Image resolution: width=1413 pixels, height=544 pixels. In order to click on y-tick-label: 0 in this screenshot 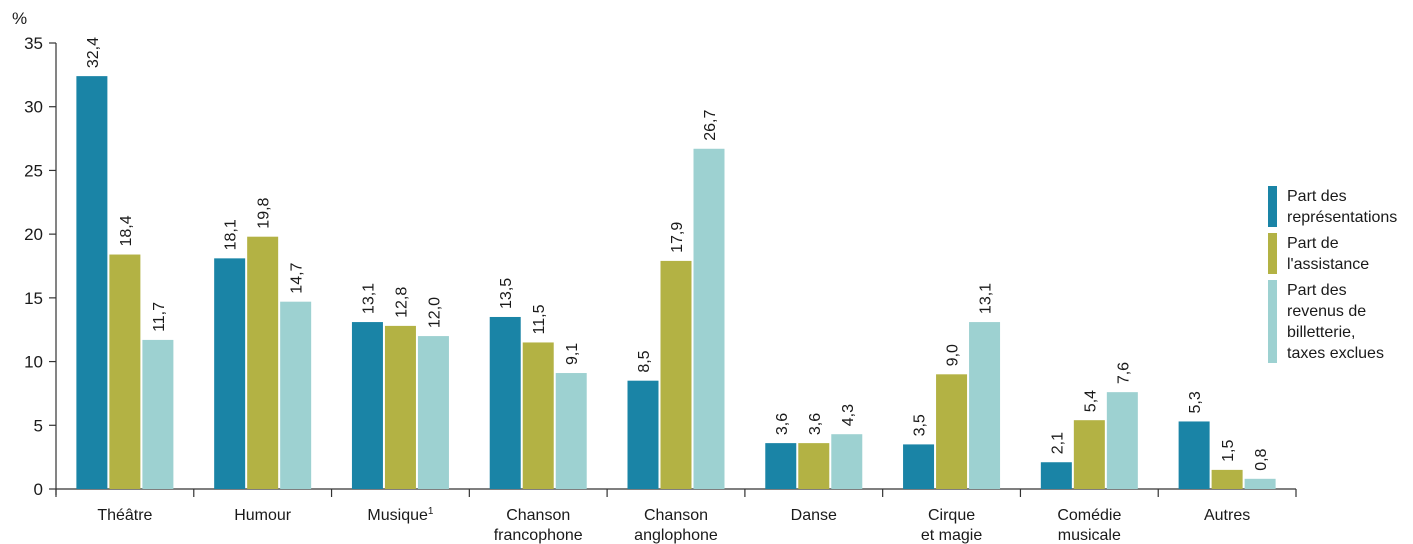, I will do `click(38, 489)`.